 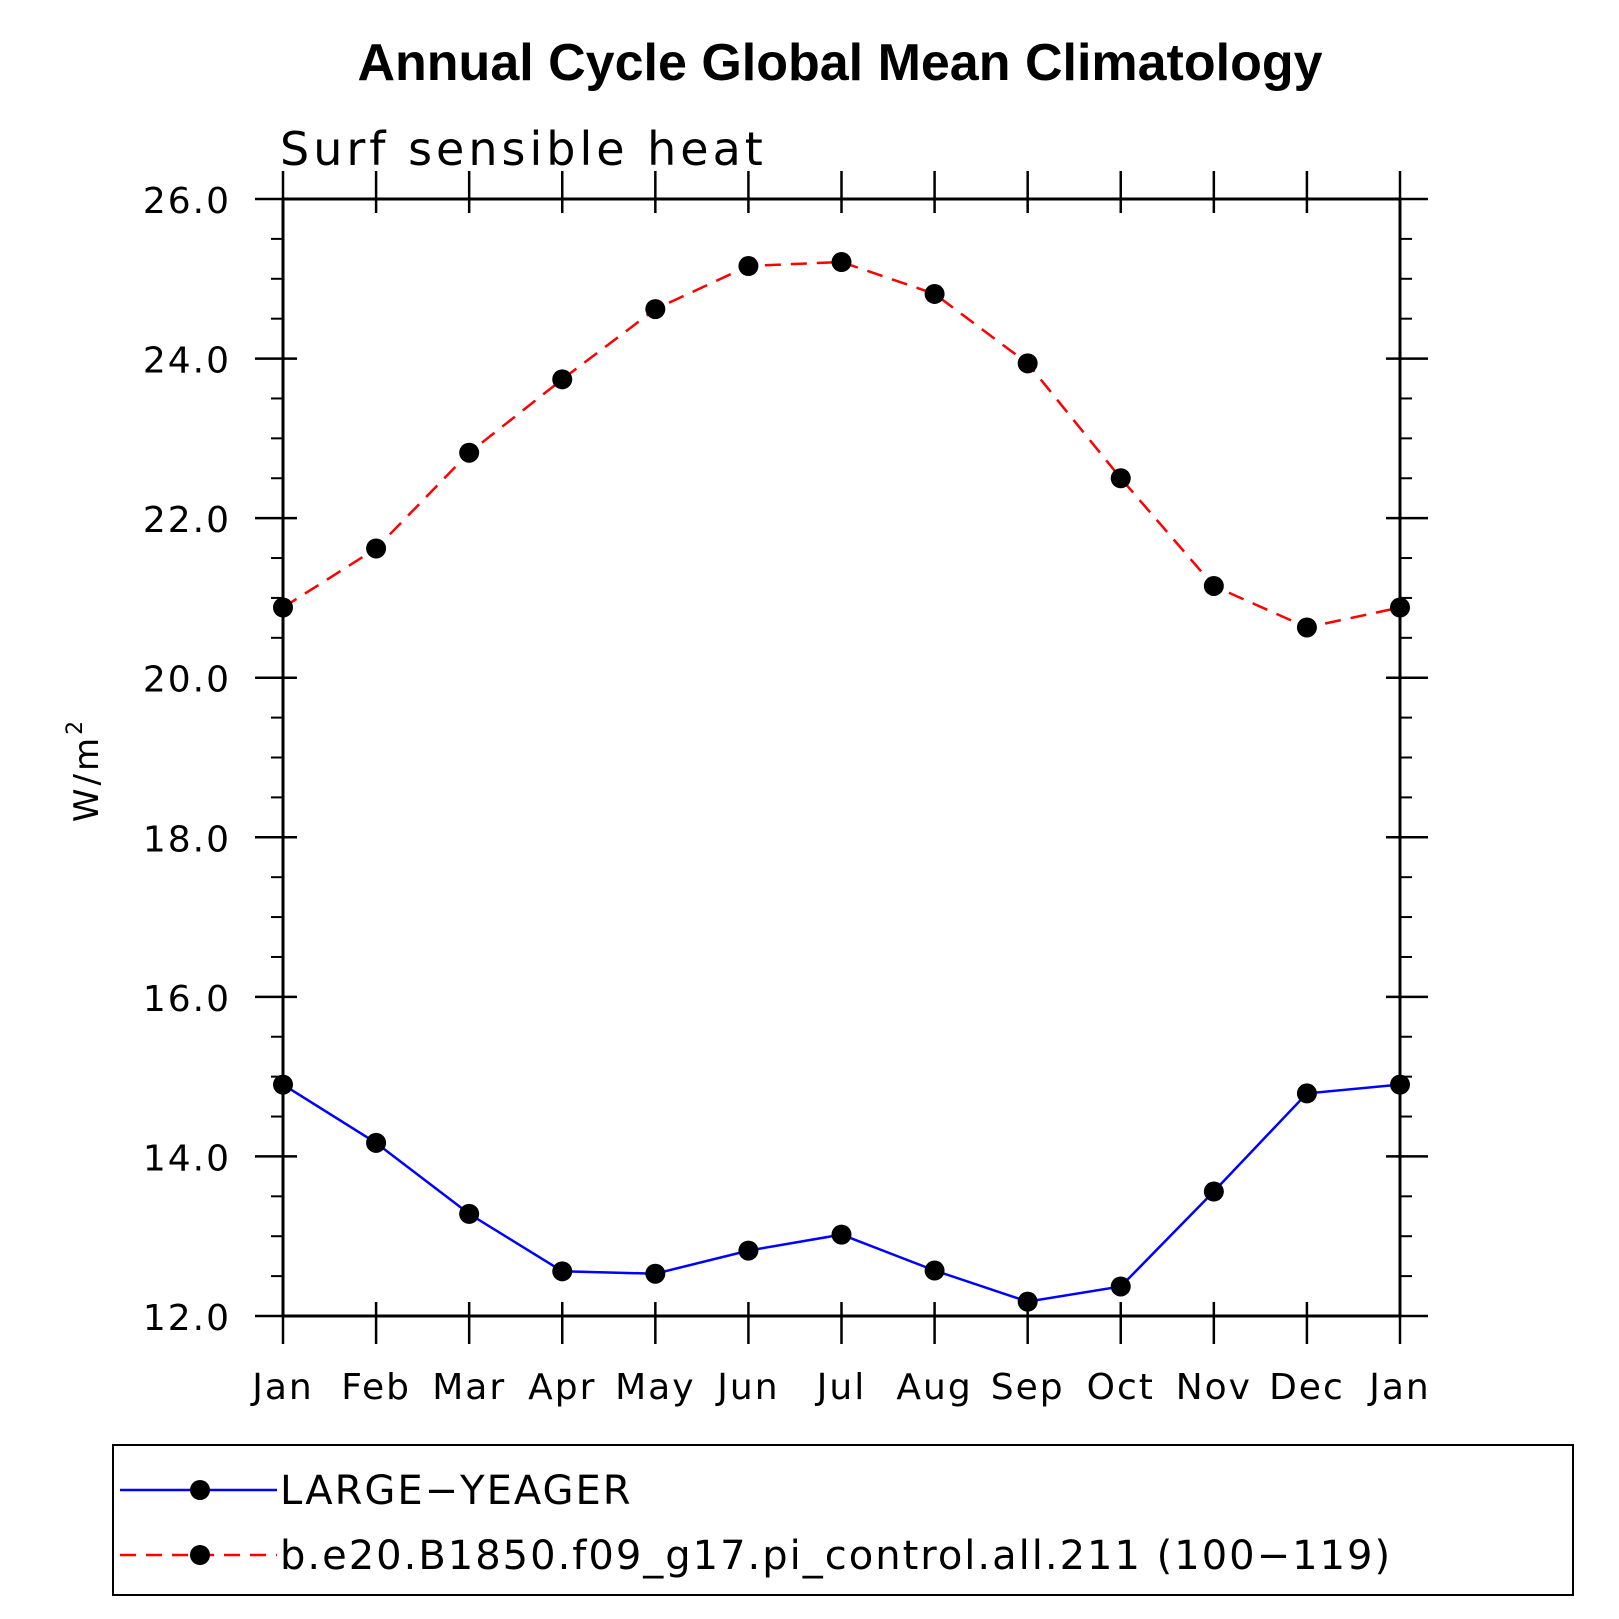 What do you see at coordinates (187, 201) in the screenshot?
I see `y-tick-label: 26.0` at bounding box center [187, 201].